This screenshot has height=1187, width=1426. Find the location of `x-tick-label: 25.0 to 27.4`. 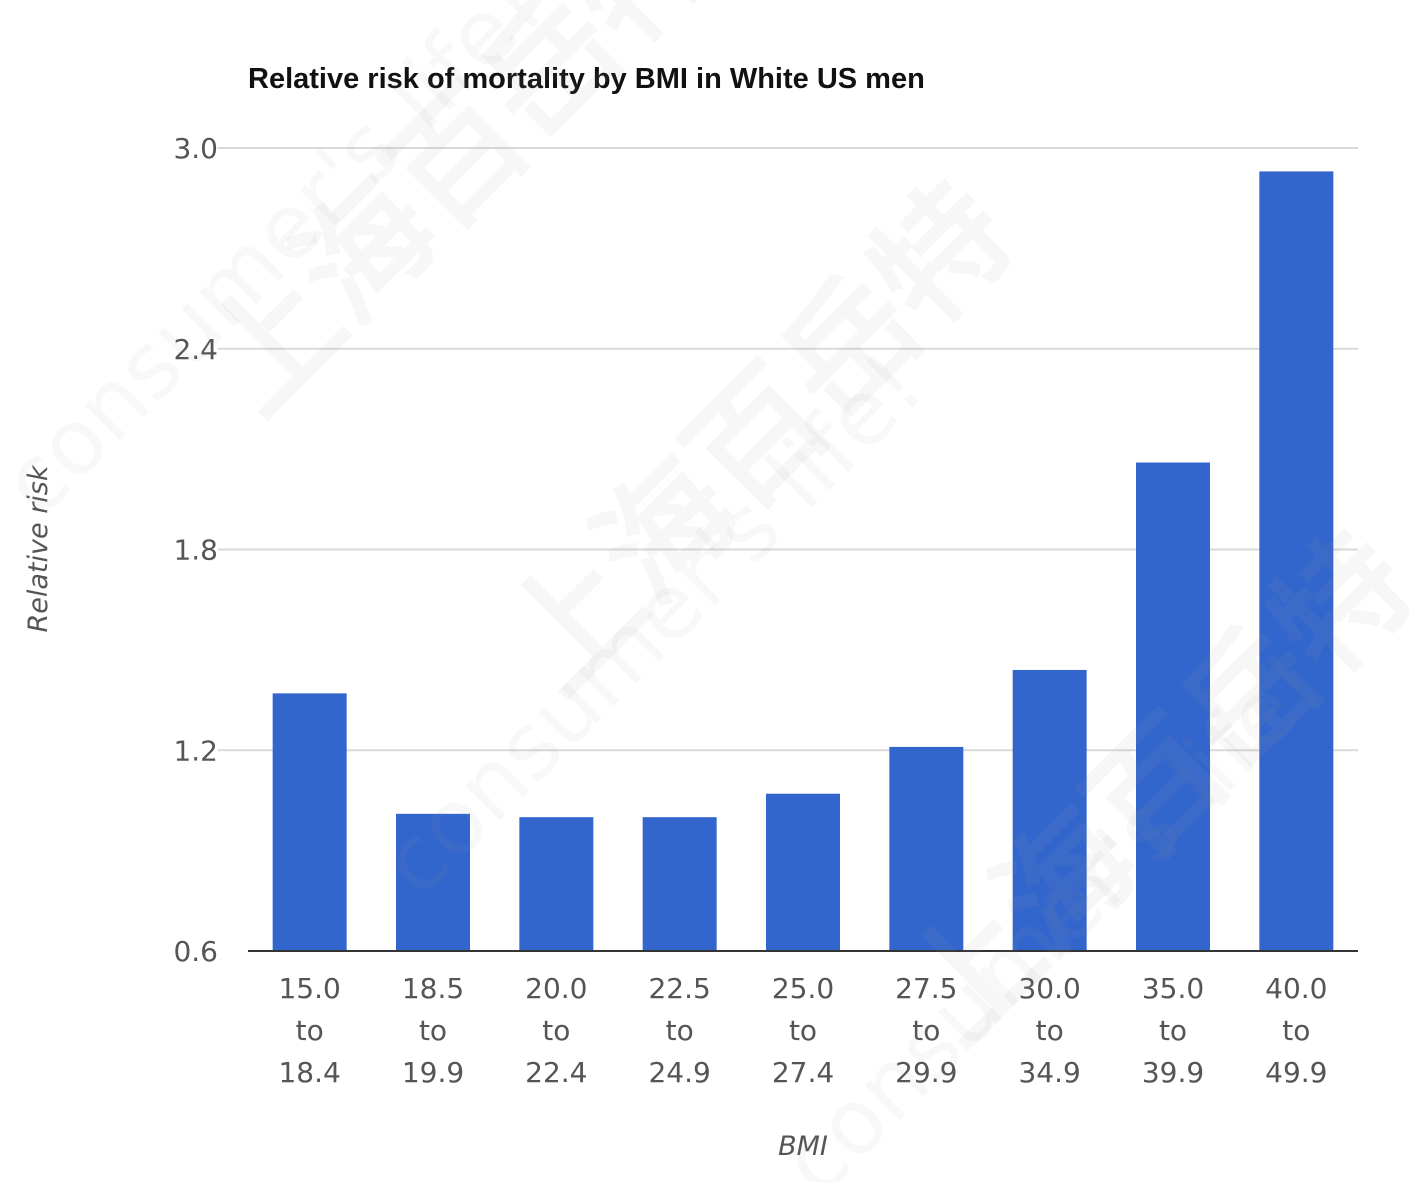

x-tick-label: 25.0 to 27.4 is located at coordinates (803, 1030).